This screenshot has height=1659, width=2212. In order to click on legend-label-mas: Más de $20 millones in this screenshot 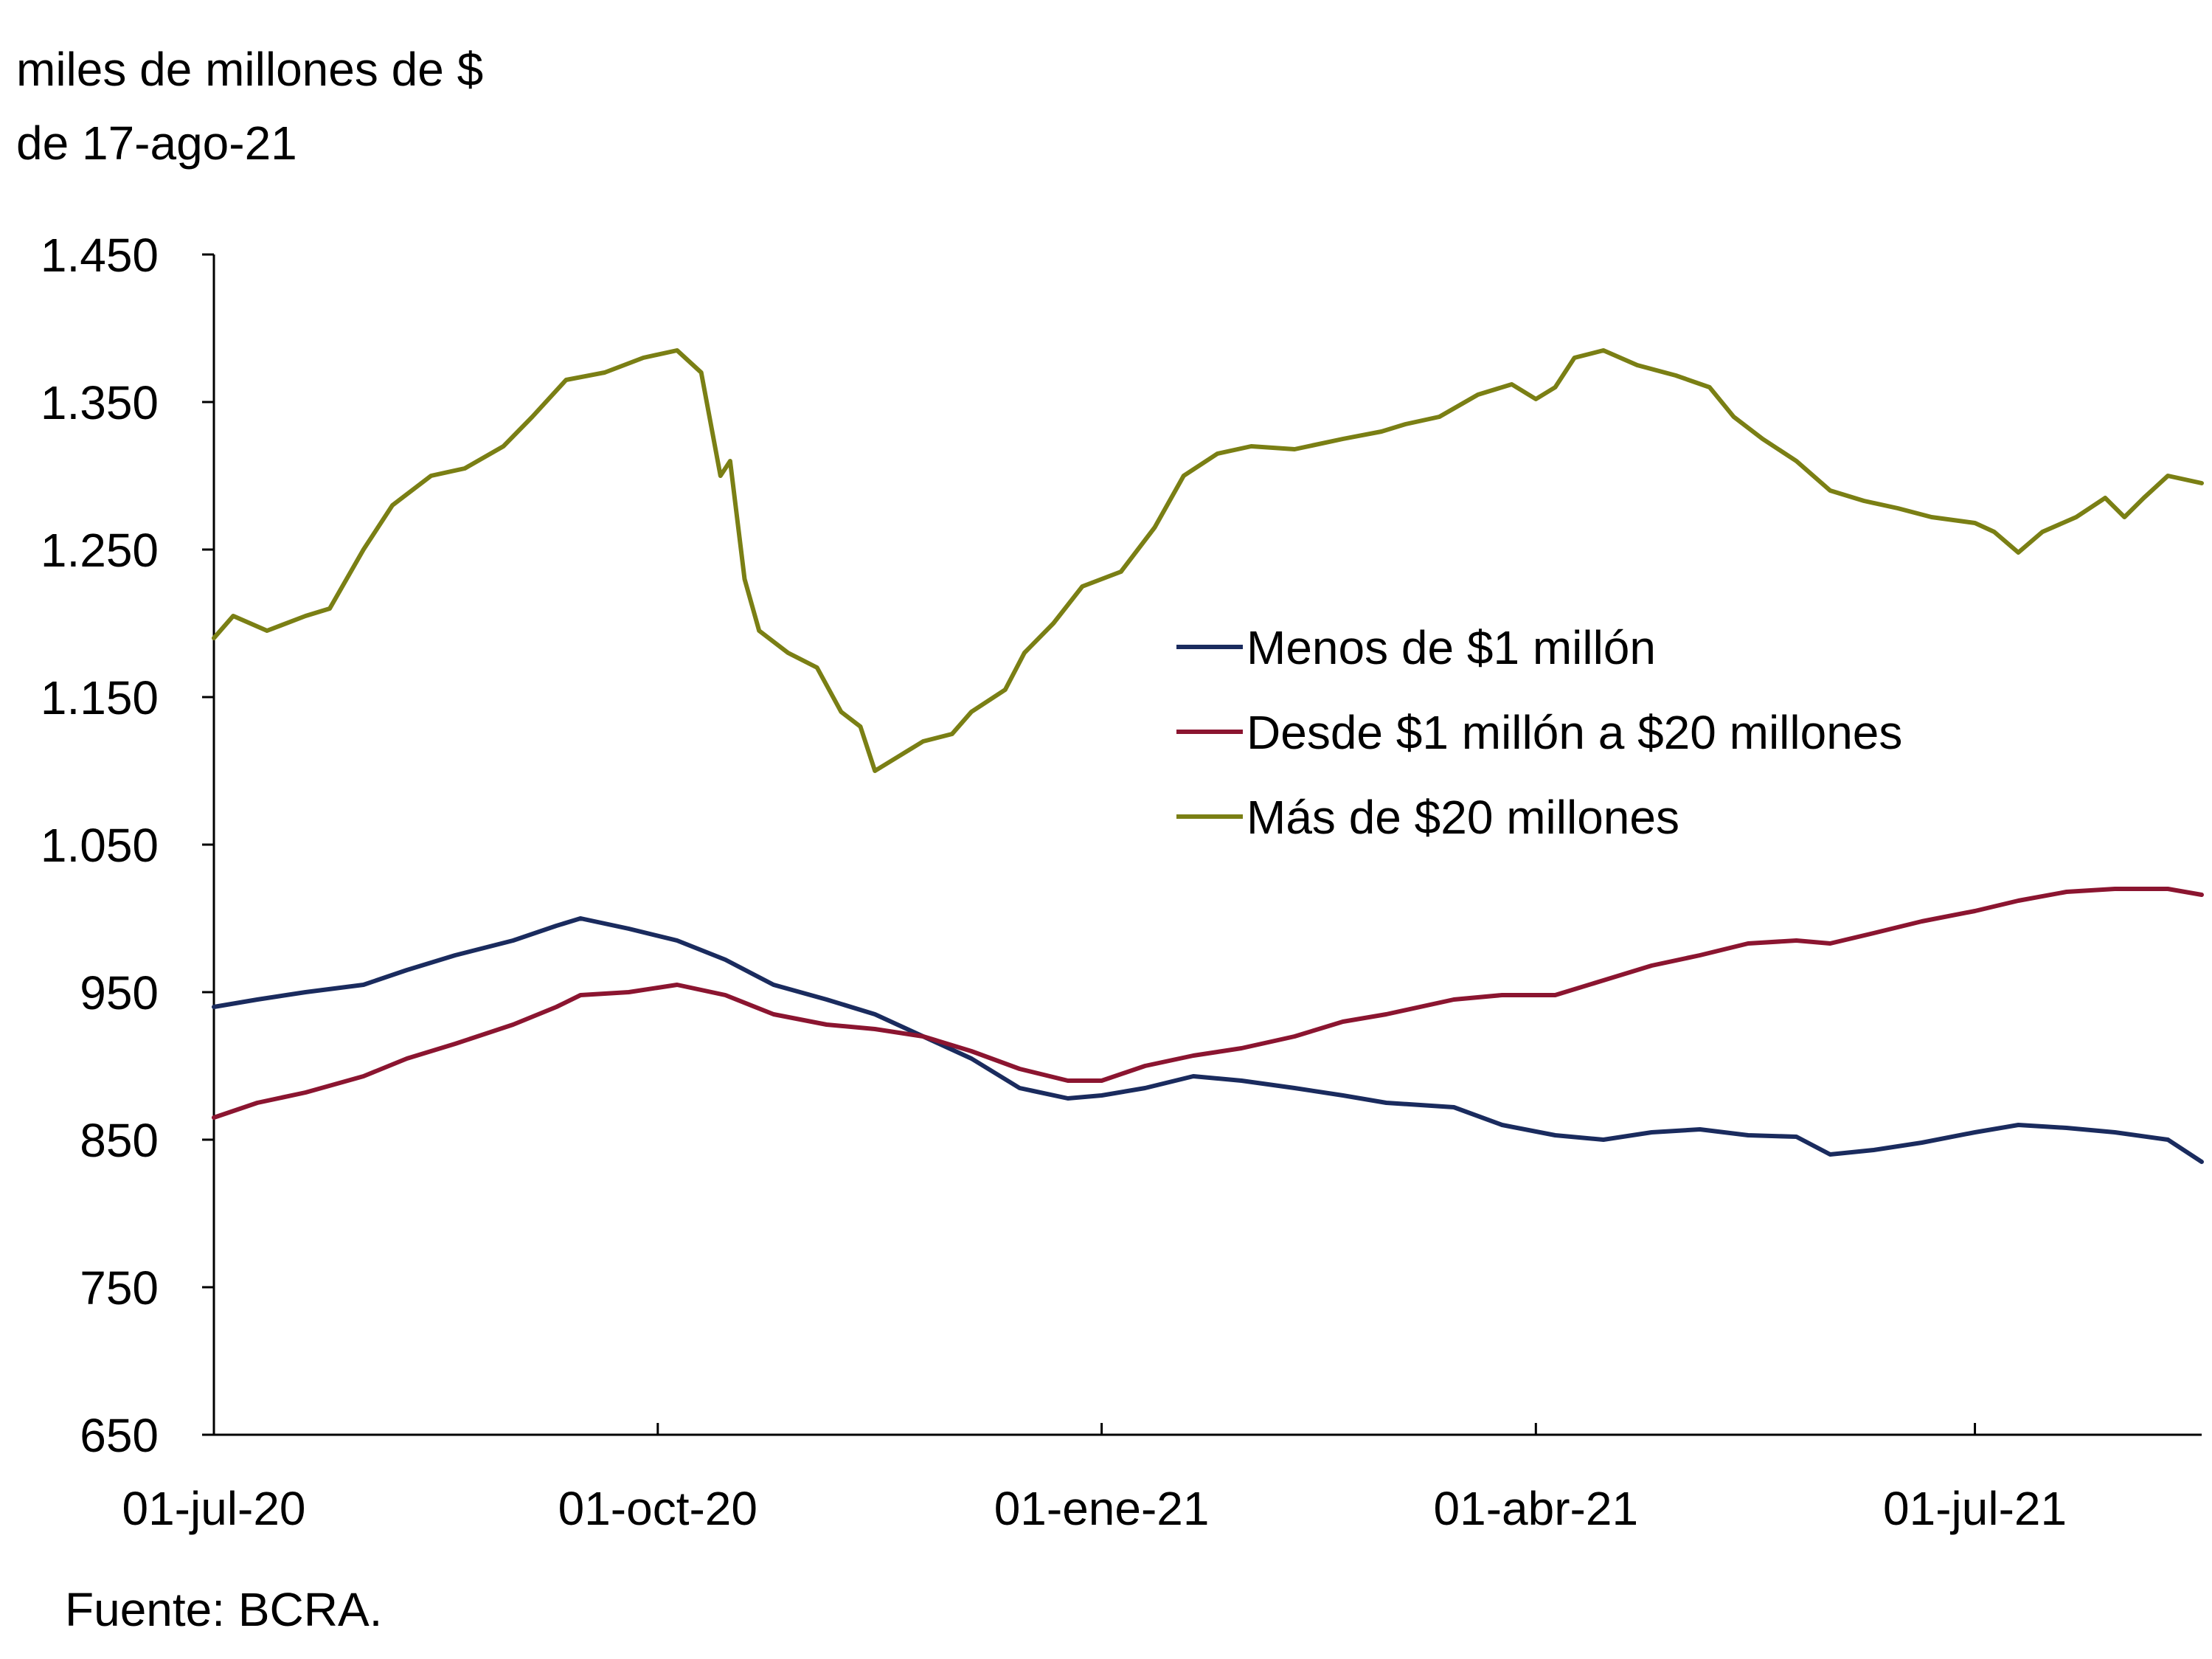, I will do `click(1463, 817)`.